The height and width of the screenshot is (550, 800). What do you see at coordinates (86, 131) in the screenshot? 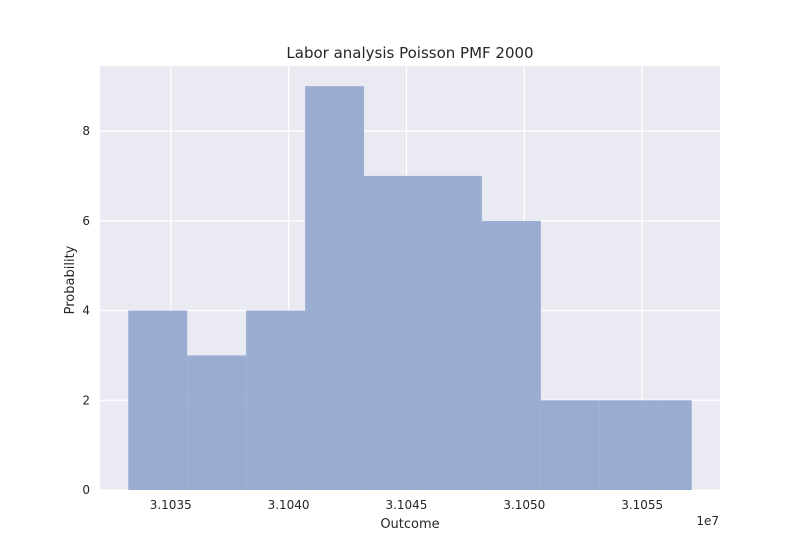
I see `y-tick-label: 8` at bounding box center [86, 131].